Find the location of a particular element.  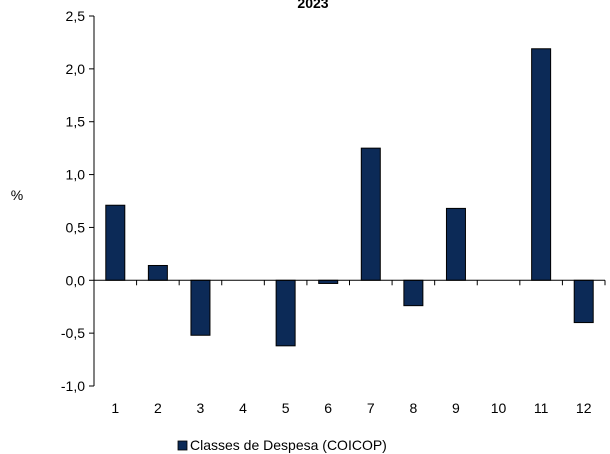

legend-label: Classes de Despesa (COICOP) is located at coordinates (288, 445).